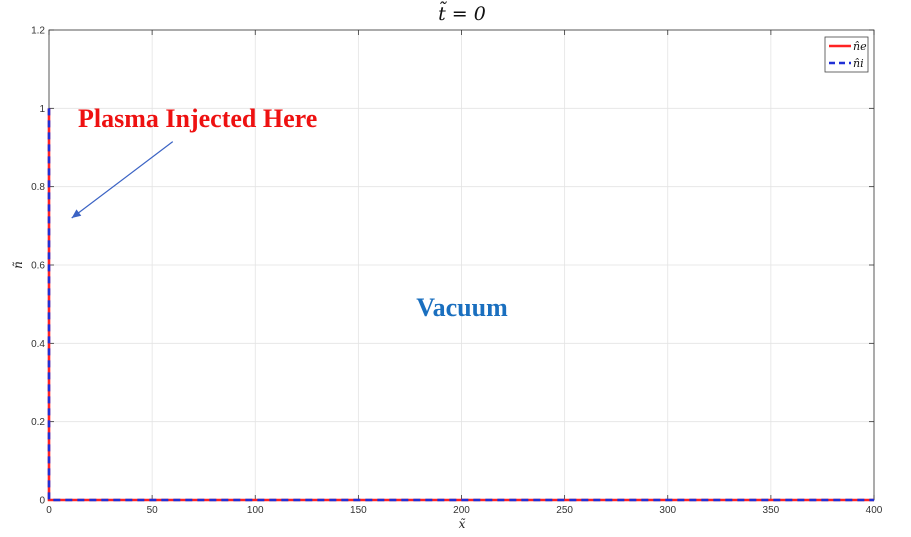 The image size is (911, 537). Describe the element at coordinates (667, 510) in the screenshot. I see `x-tick-label: 300` at that location.